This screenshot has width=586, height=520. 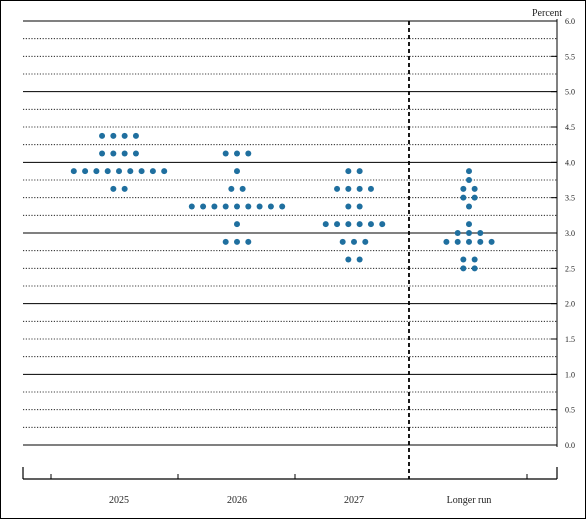 What do you see at coordinates (469, 500) in the screenshot?
I see `category-label: Longer run` at bounding box center [469, 500].